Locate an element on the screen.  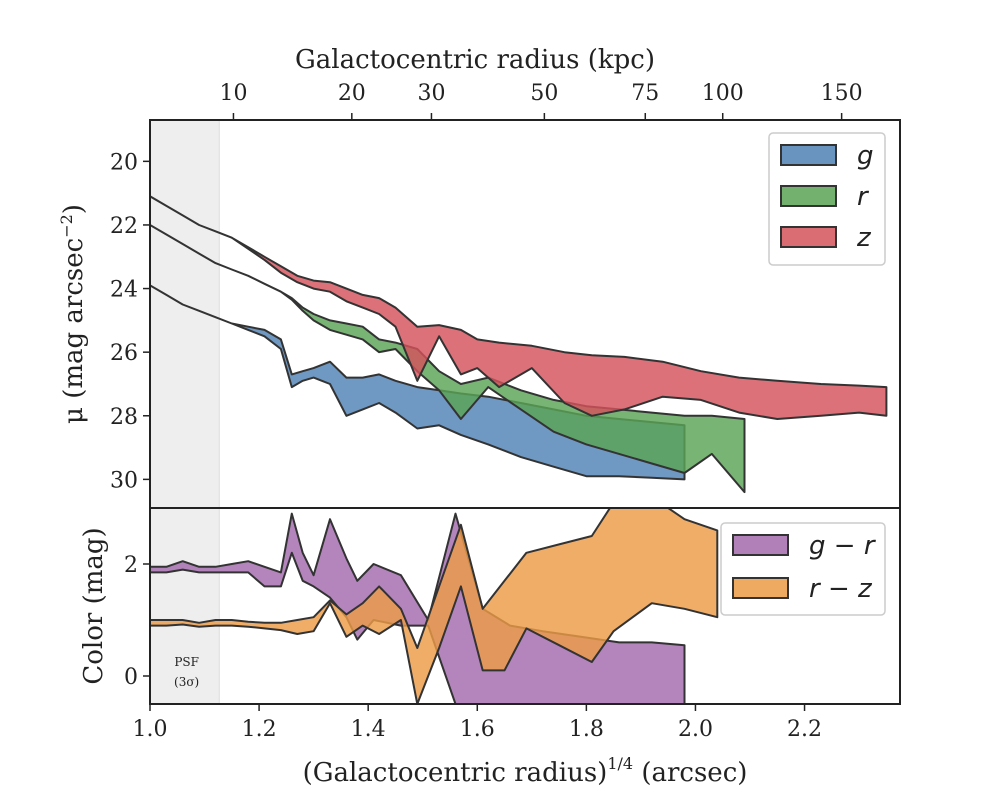
top-xtick-label: 20 is located at coordinates (352, 93).